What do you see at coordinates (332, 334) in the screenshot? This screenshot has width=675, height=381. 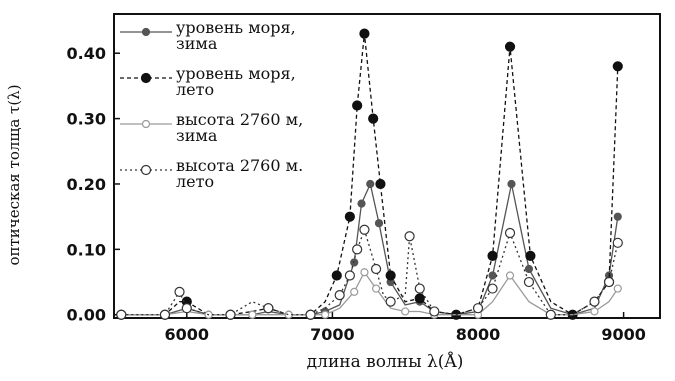 I see `x-tick-label: 7000` at bounding box center [332, 334].